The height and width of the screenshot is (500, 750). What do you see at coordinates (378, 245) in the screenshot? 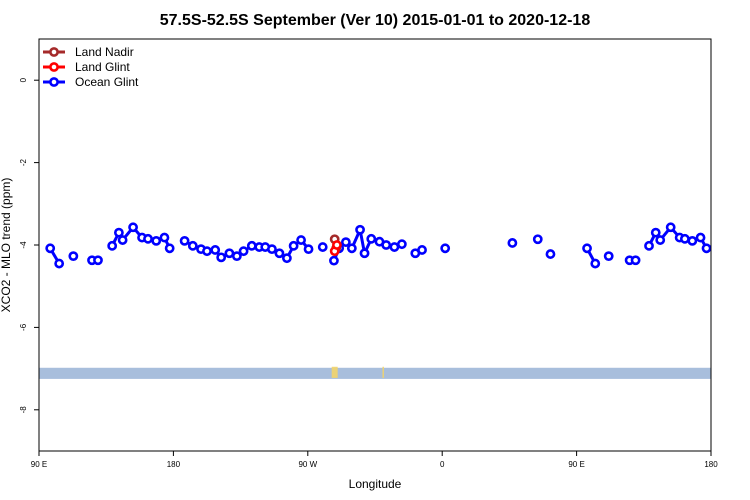
I see `series-layer` at bounding box center [378, 245].